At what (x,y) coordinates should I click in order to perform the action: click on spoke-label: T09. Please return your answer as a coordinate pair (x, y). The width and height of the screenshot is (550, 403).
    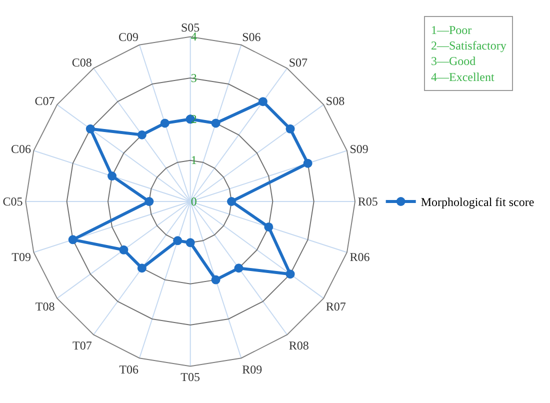
    Looking at the image, I should click on (21, 257).